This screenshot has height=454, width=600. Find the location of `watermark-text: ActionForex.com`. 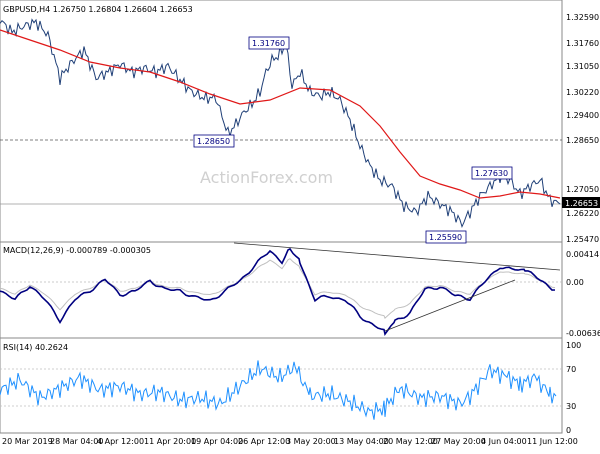

watermark-text: ActionForex.com is located at coordinates (266, 177).